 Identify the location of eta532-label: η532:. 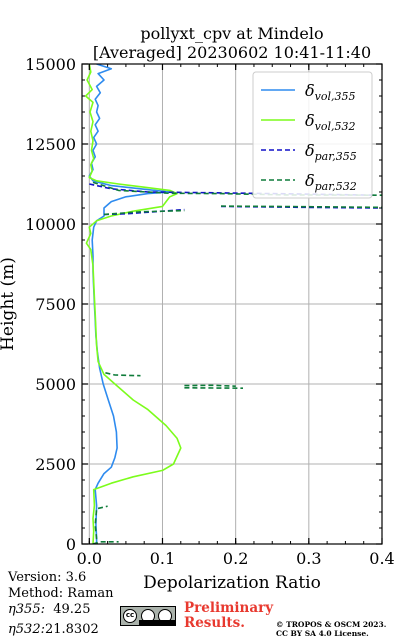
(26, 629).